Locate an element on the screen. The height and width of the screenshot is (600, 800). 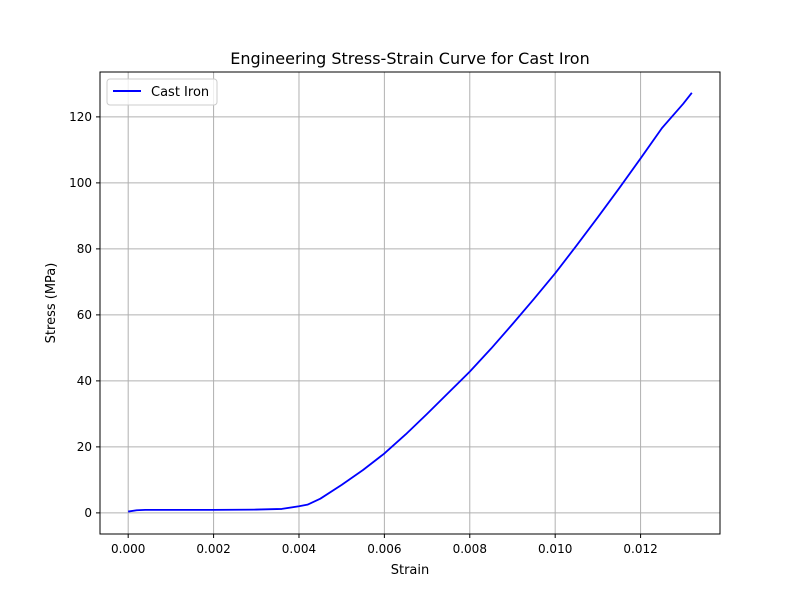
y-tick-label: 60 is located at coordinates (84, 315).